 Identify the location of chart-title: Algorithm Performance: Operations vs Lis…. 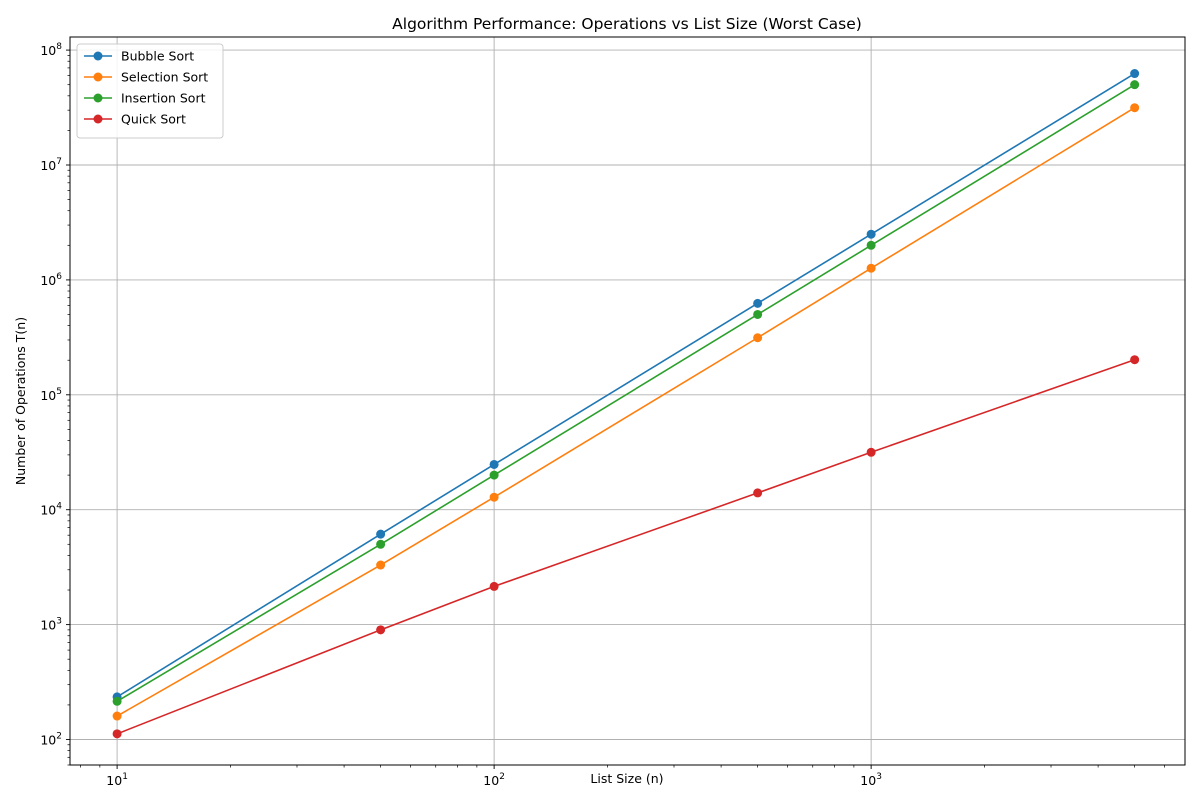
(627, 24).